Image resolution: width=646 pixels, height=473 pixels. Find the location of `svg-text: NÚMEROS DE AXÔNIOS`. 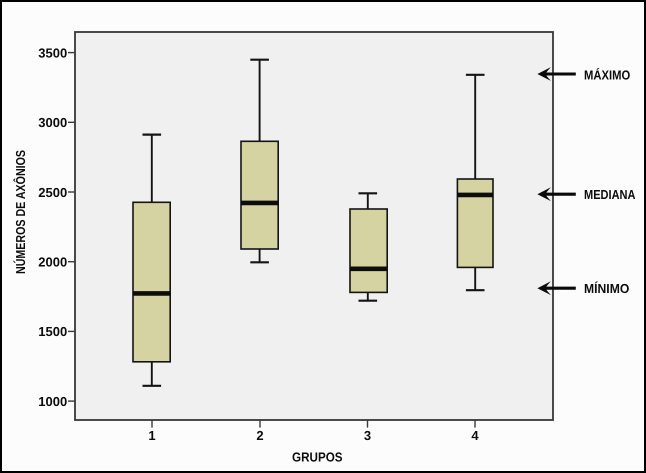

svg-text: NÚMEROS DE AXÔNIOS is located at coordinates (20, 212).